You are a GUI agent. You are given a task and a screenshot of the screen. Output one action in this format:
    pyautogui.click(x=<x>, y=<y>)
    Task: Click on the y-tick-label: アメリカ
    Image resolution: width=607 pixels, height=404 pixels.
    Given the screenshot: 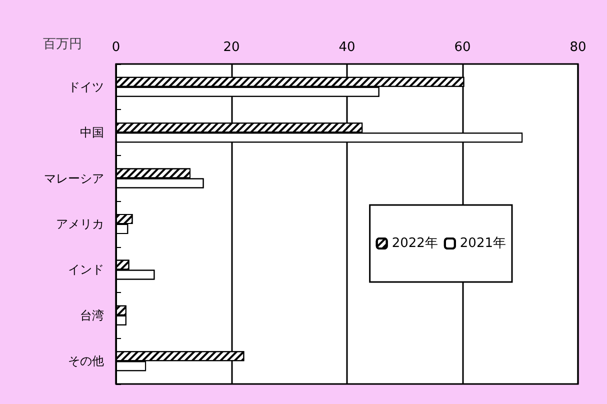 What is the action you would take?
    pyautogui.click(x=80, y=224)
    